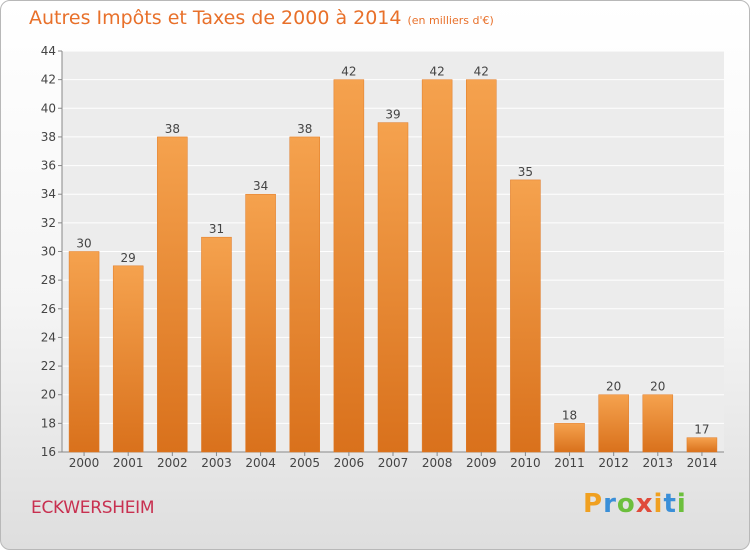  Describe the element at coordinates (392, 115) in the screenshot. I see `data-label: 39` at that location.